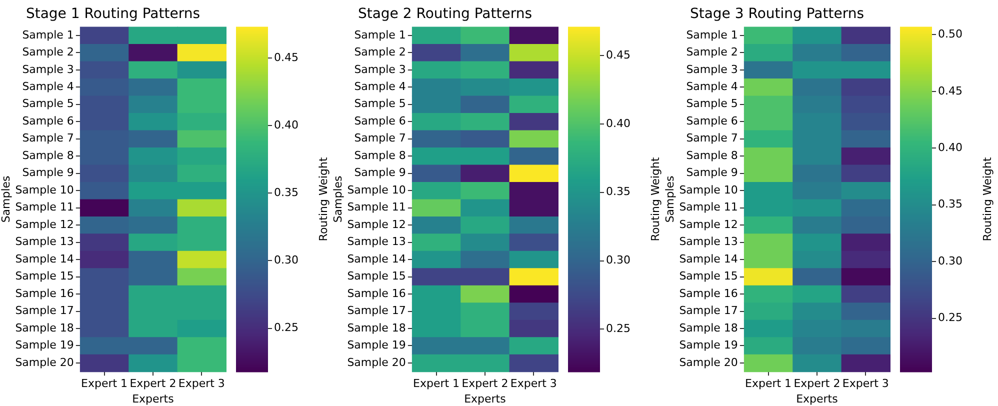  Describe the element at coordinates (113, 14) in the screenshot. I see `chart-title: Stage 1 Routing Patterns` at that location.